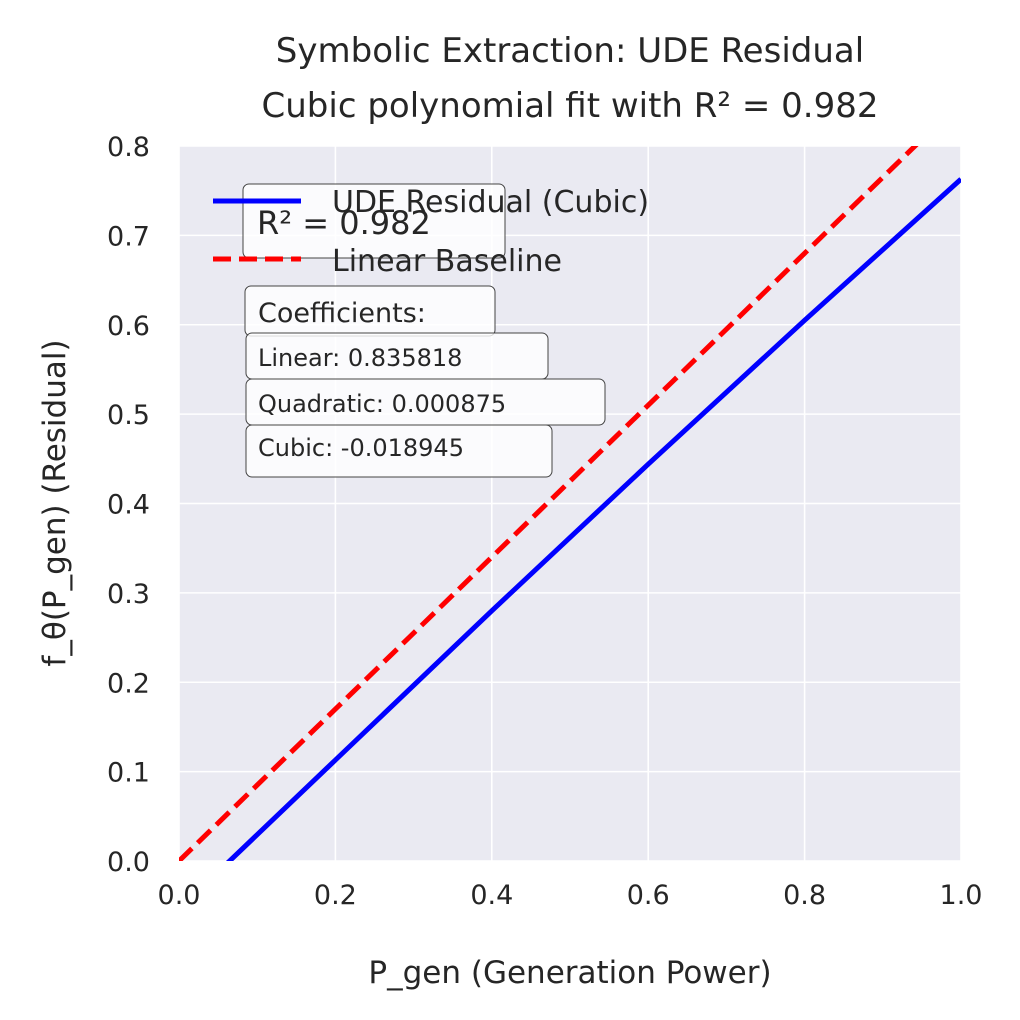 This screenshot has width=1020, height=1020. Describe the element at coordinates (491, 895) in the screenshot. I see `x-tick-label: 0.4` at that location.